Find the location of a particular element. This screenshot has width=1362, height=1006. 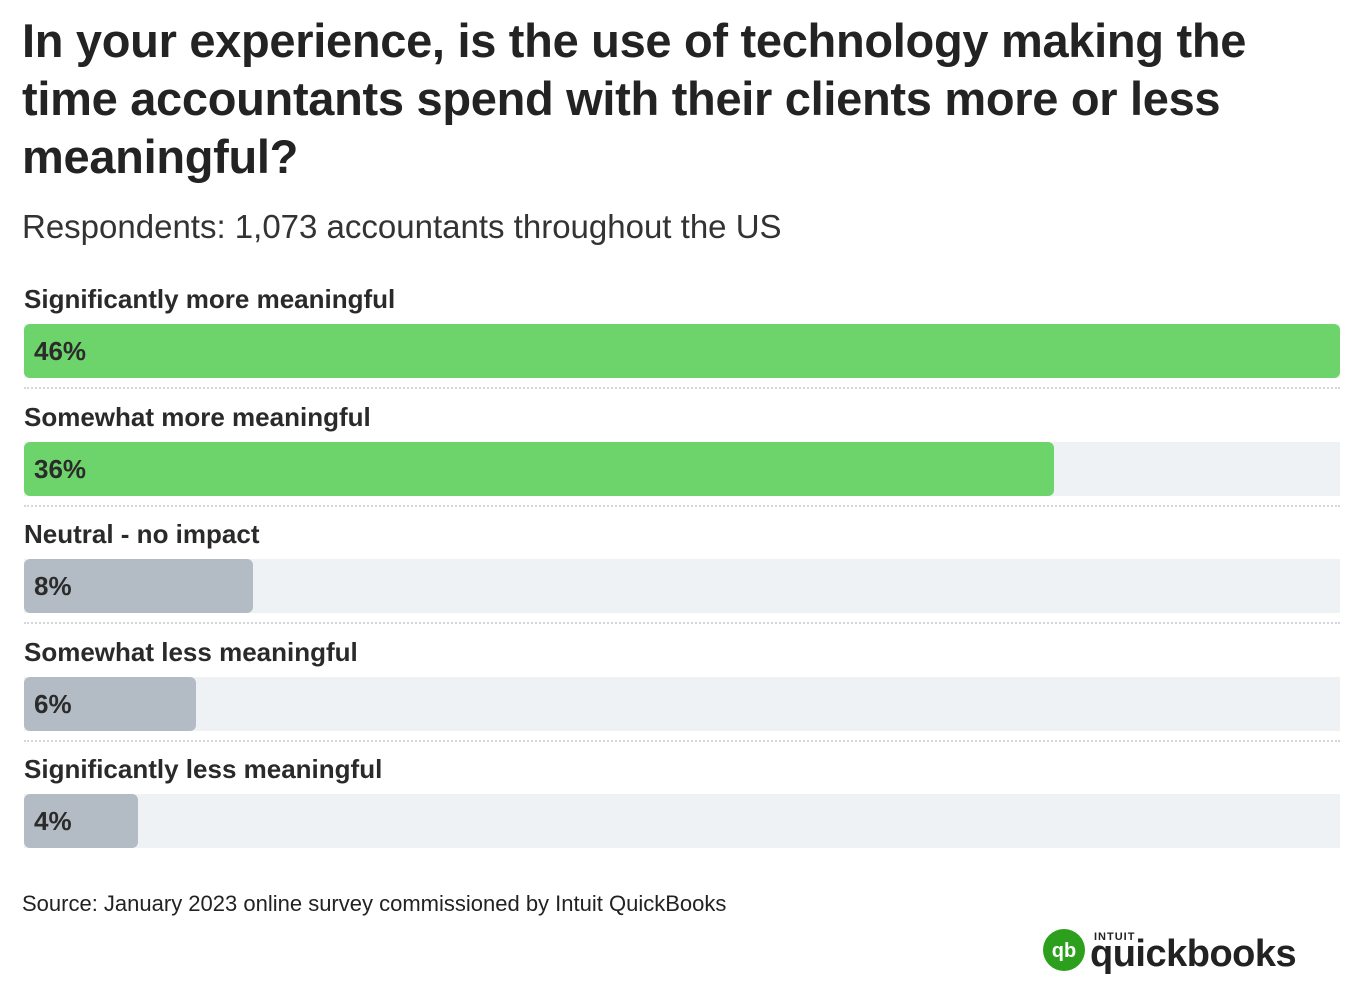

logo-mark-circle is located at coordinates (1064, 950).